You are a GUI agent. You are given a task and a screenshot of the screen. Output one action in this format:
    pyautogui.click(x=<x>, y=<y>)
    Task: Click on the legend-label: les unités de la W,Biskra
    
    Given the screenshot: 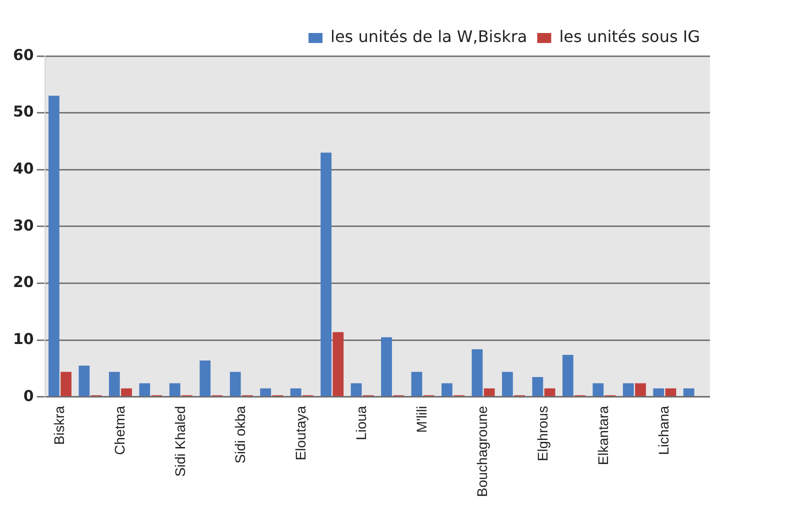 What is the action you would take?
    pyautogui.click(x=429, y=36)
    